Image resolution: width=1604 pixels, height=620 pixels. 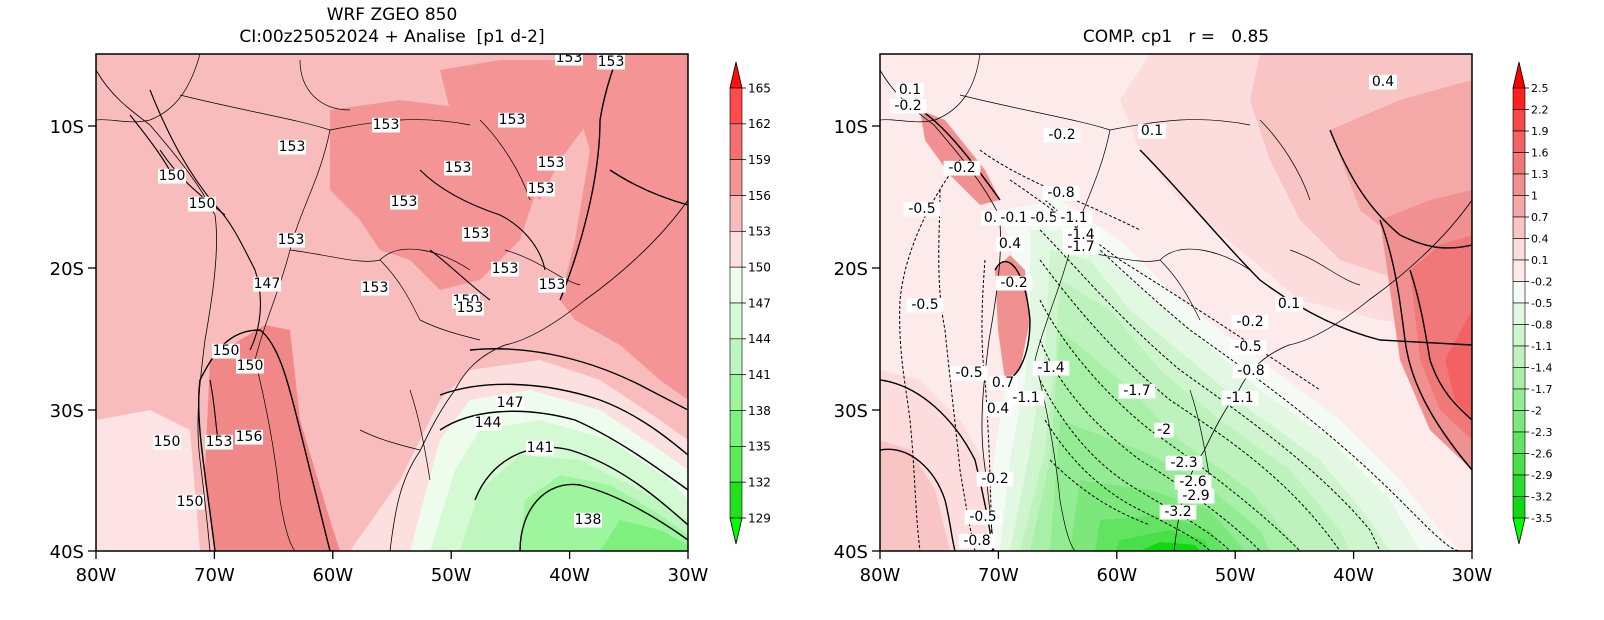 What do you see at coordinates (1541, 518) in the screenshot?
I see `colorbar-label: -3.5` at bounding box center [1541, 518].